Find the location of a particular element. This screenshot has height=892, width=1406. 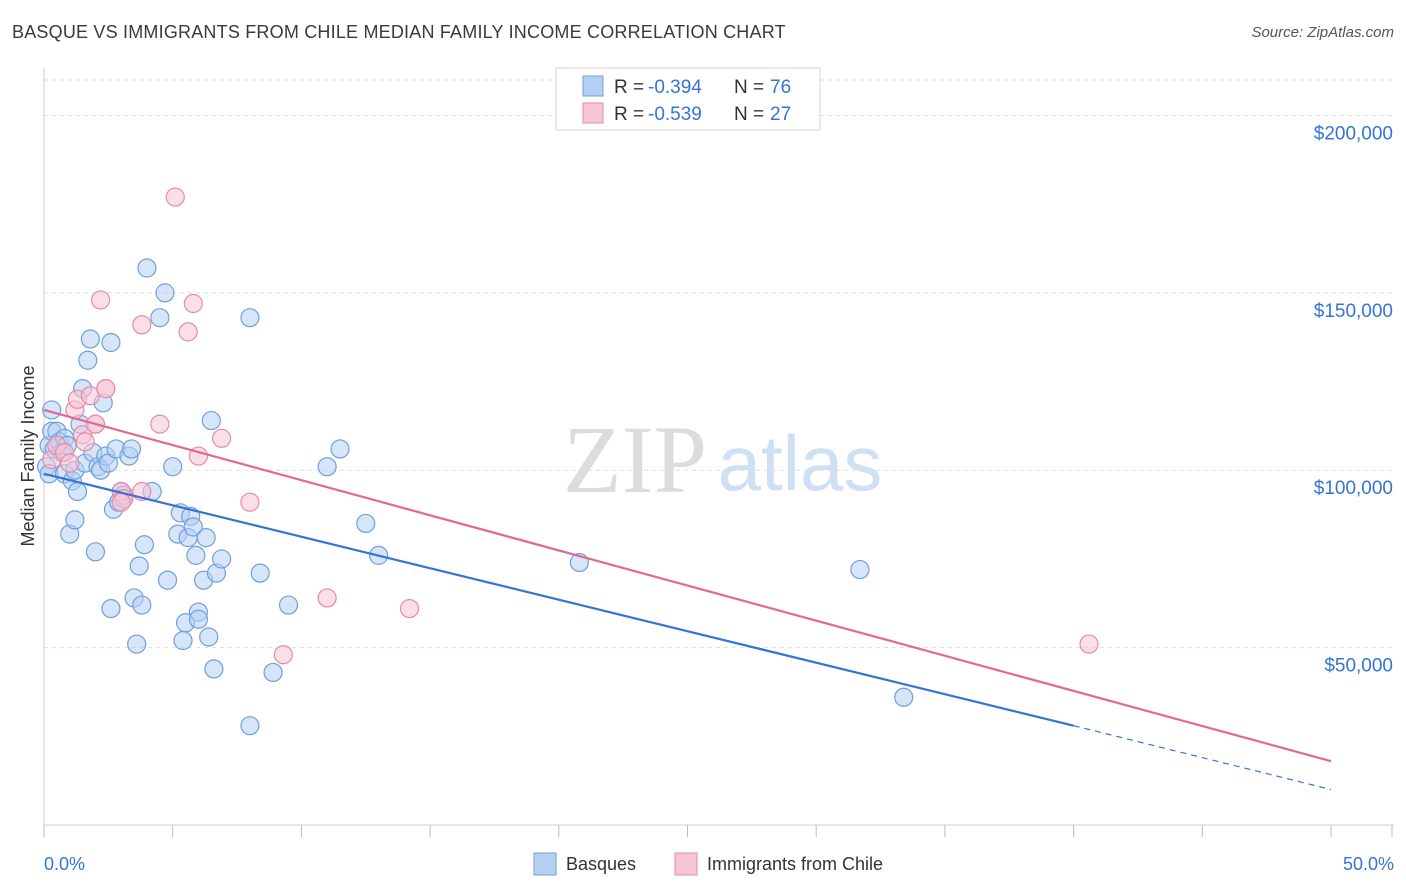

bottom-legend-label-basques: Basques is located at coordinates (601, 864).